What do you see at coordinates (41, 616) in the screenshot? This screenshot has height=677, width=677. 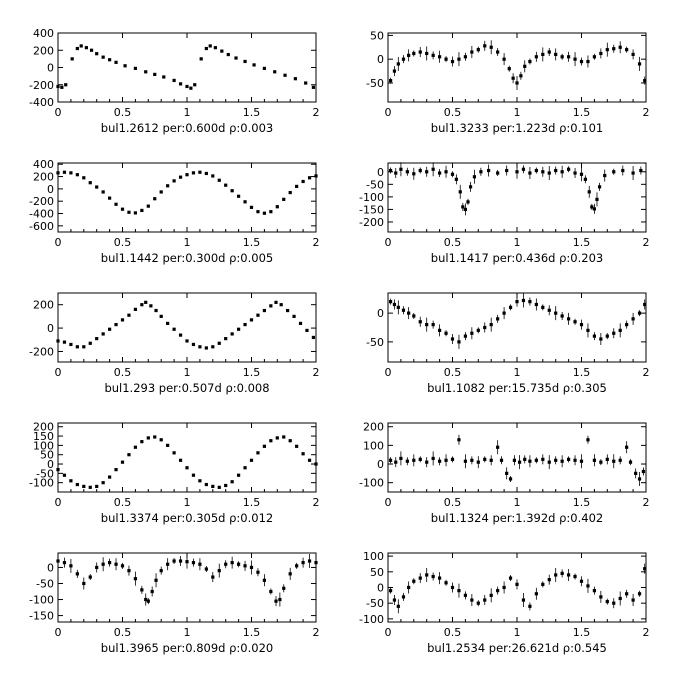 I see `y-tick-label: -150` at bounding box center [41, 616].